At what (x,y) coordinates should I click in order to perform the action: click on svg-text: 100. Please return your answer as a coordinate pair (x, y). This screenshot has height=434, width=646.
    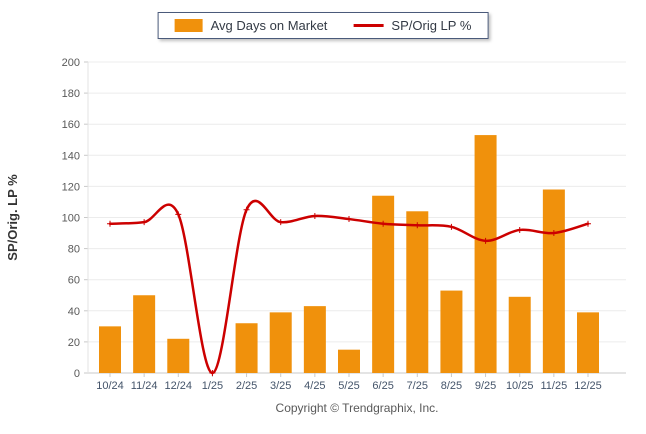
    Looking at the image, I should click on (71, 219).